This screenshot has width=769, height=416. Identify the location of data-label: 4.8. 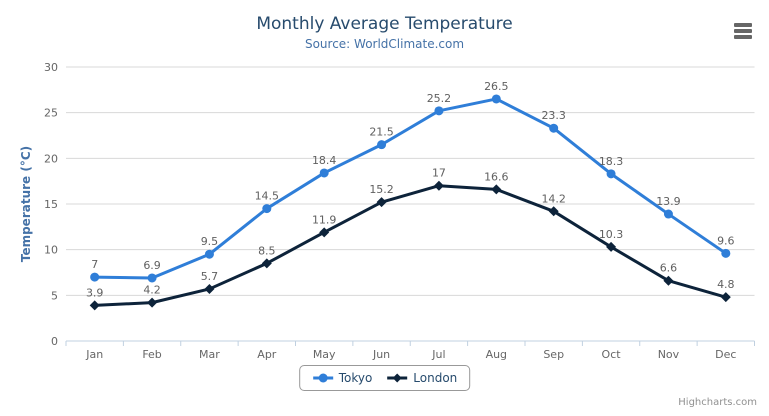
(726, 284).